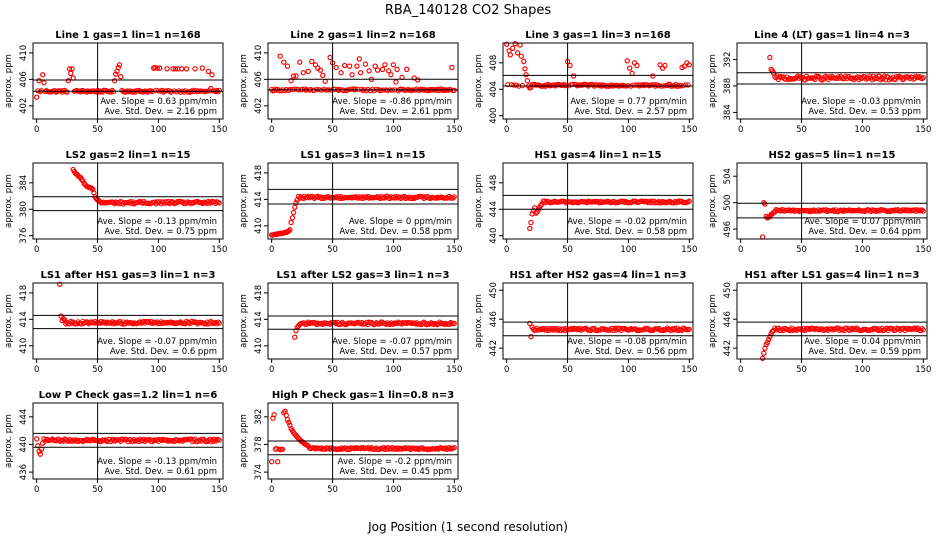 This screenshot has width=936, height=540. I want to click on y-tick-label: 404, so click(494, 89).